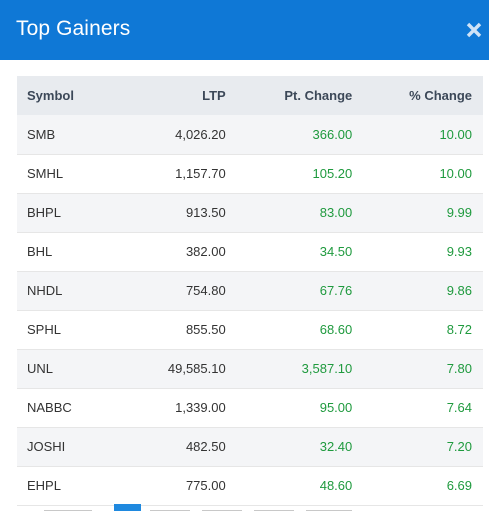 The height and width of the screenshot is (511, 489). Describe the element at coordinates (44, 485) in the screenshot. I see `cell-symbol: EHPL` at that location.